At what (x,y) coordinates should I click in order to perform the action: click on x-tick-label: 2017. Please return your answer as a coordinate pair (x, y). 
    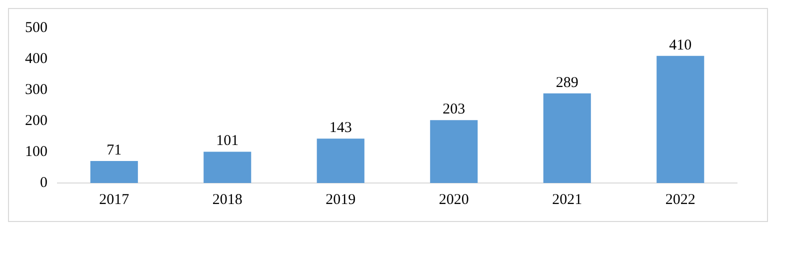
    Looking at the image, I should click on (114, 200).